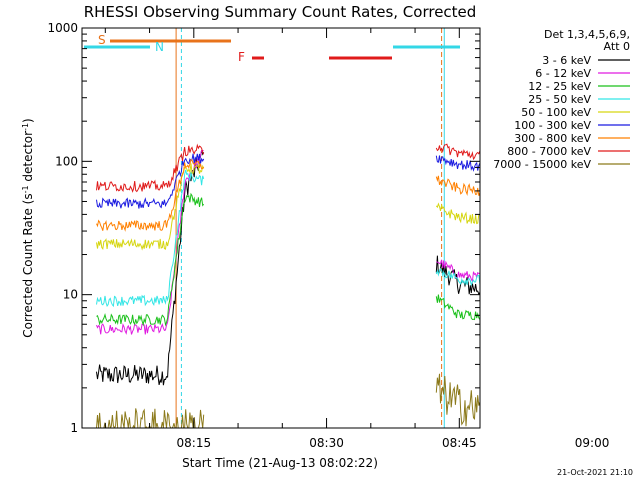 The width and height of the screenshot is (640, 480). What do you see at coordinates (25, 127) in the screenshot?
I see `y-axis-label-sup2: -1` at bounding box center [25, 127].